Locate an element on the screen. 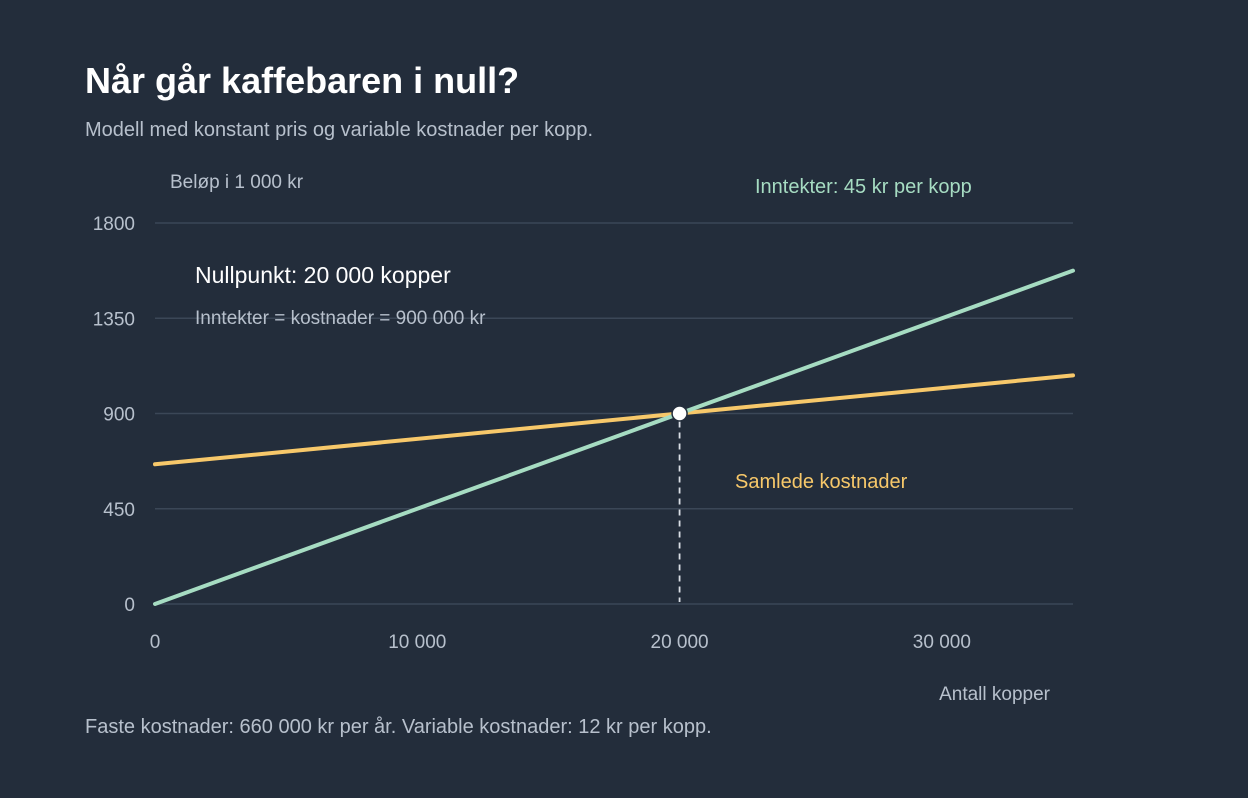  y-axis-title: Beløp i 1 000 kr is located at coordinates (237, 182).